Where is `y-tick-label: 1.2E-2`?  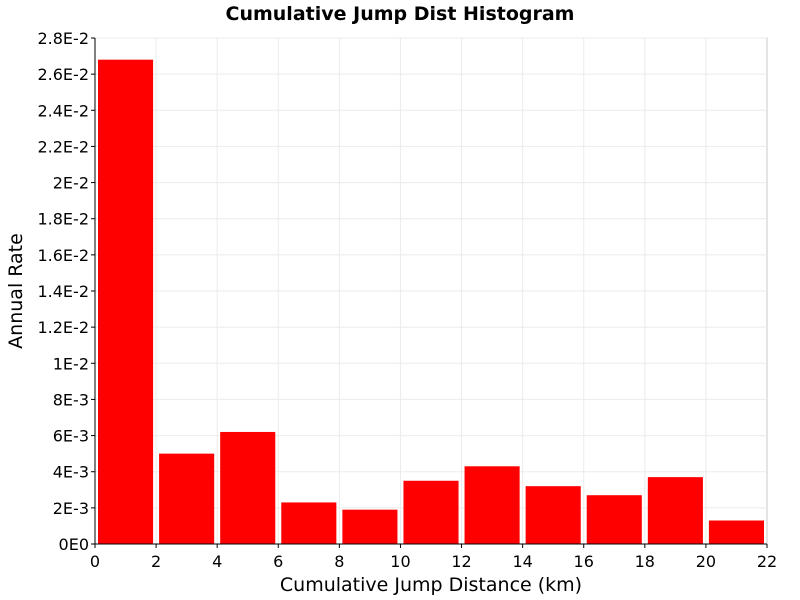 y-tick-label: 1.2E-2 is located at coordinates (63, 327).